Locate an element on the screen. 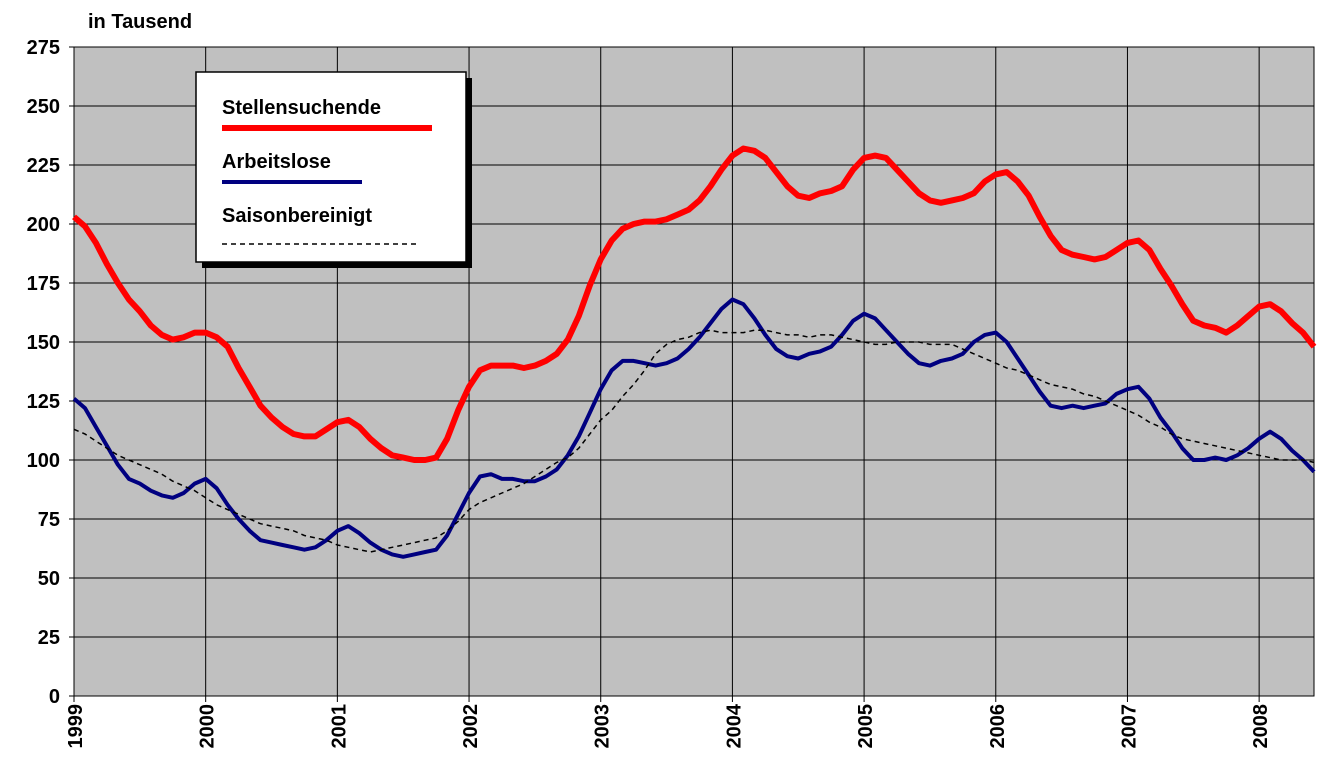 This screenshot has height=778, width=1320. y-tick-label: 50 is located at coordinates (49, 579).